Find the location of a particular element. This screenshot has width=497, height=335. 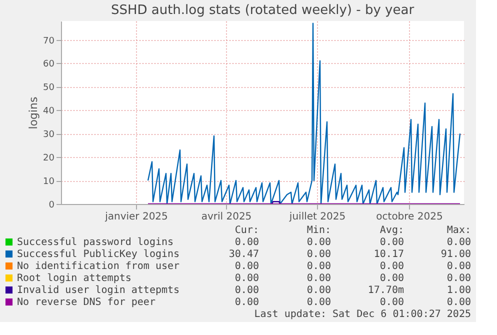

legend-label: Successful PublicKey logins is located at coordinates (98, 254).